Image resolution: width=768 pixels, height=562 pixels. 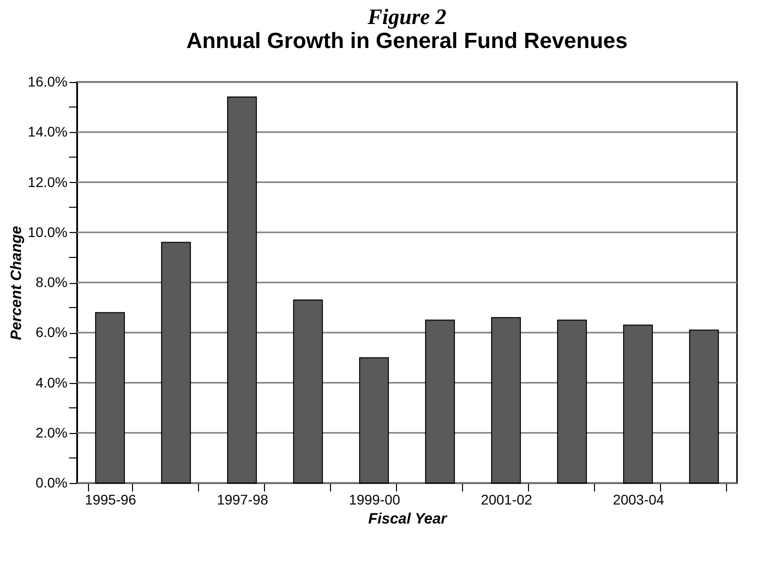 I want to click on y-tick-label: 0.0%, so click(x=52, y=482).